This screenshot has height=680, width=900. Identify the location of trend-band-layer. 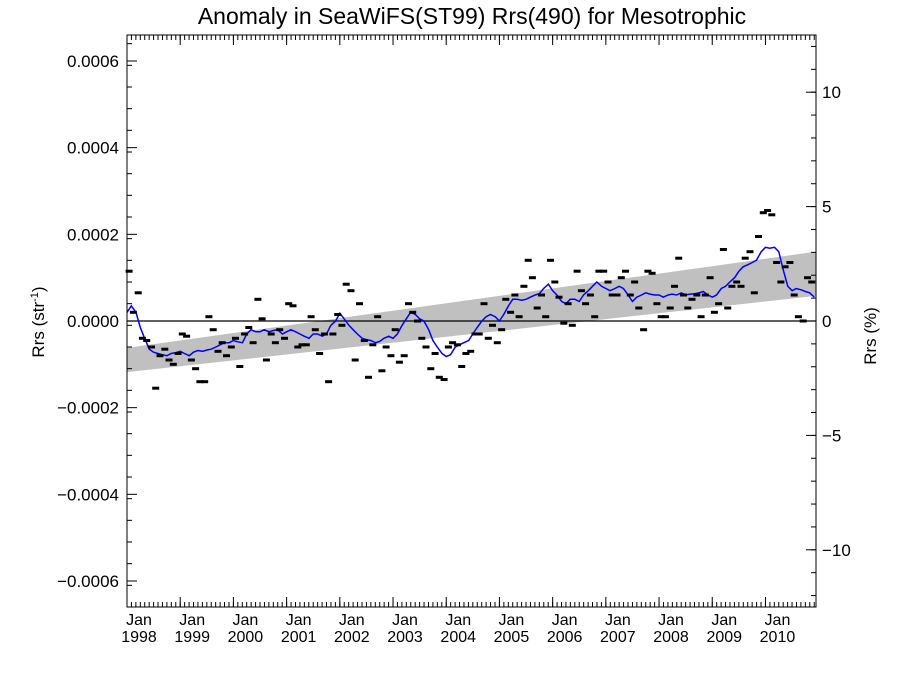
(471, 312).